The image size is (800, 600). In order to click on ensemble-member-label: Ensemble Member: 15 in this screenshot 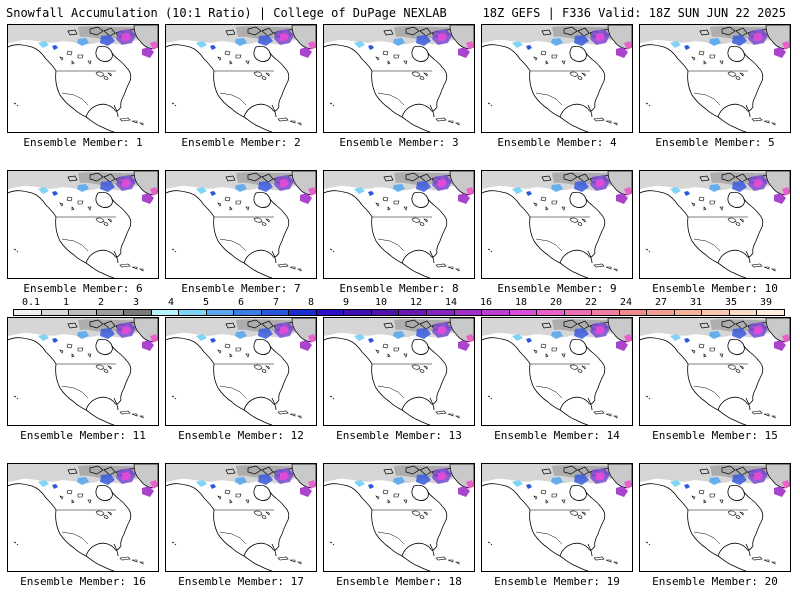, I will do `click(715, 435)`.